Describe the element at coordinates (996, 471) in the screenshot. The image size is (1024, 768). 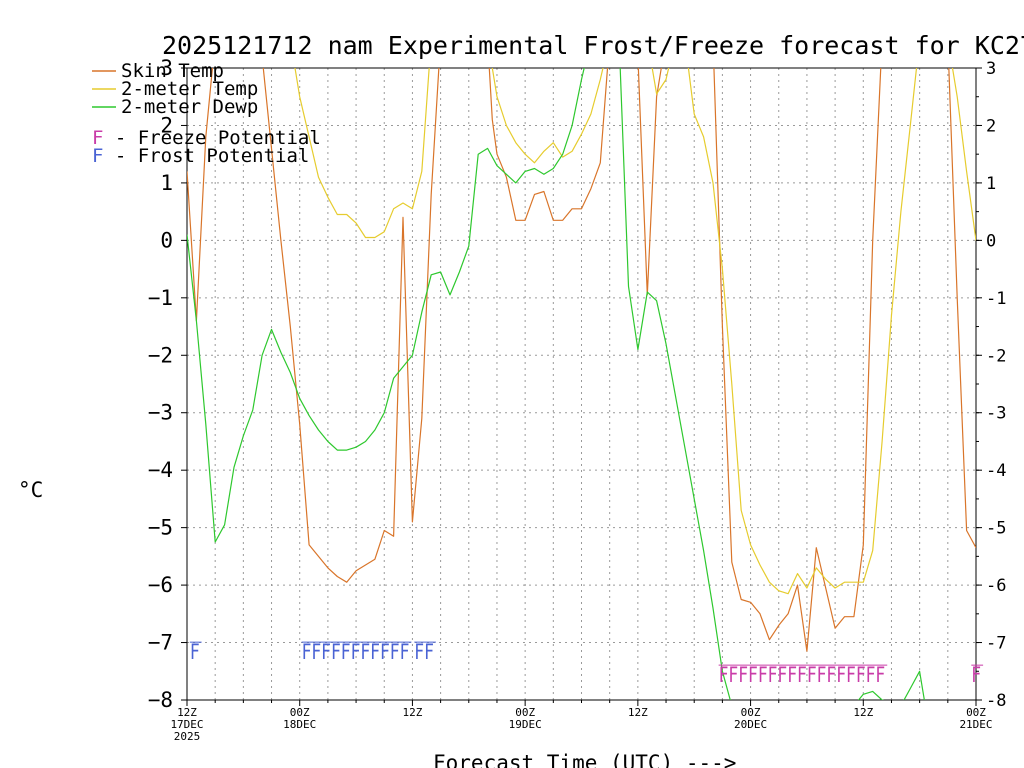
I see `y-tick-label-right: -4` at that location.